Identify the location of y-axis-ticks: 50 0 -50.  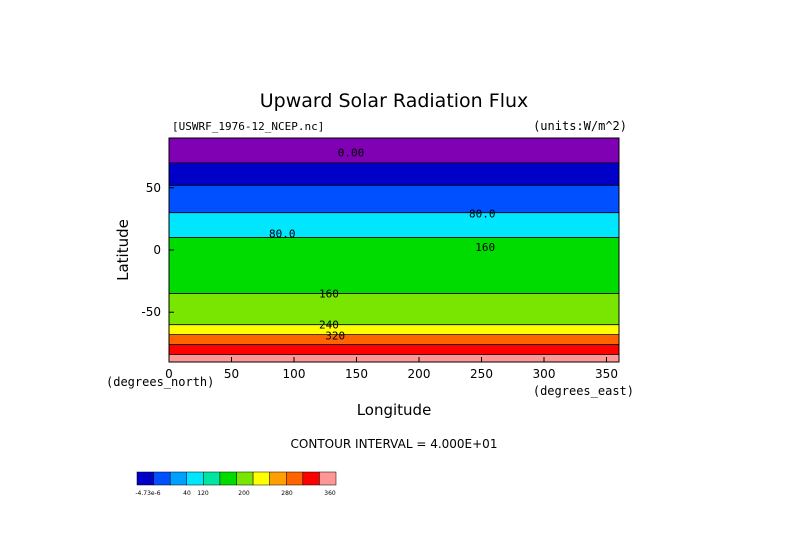
(157, 250).